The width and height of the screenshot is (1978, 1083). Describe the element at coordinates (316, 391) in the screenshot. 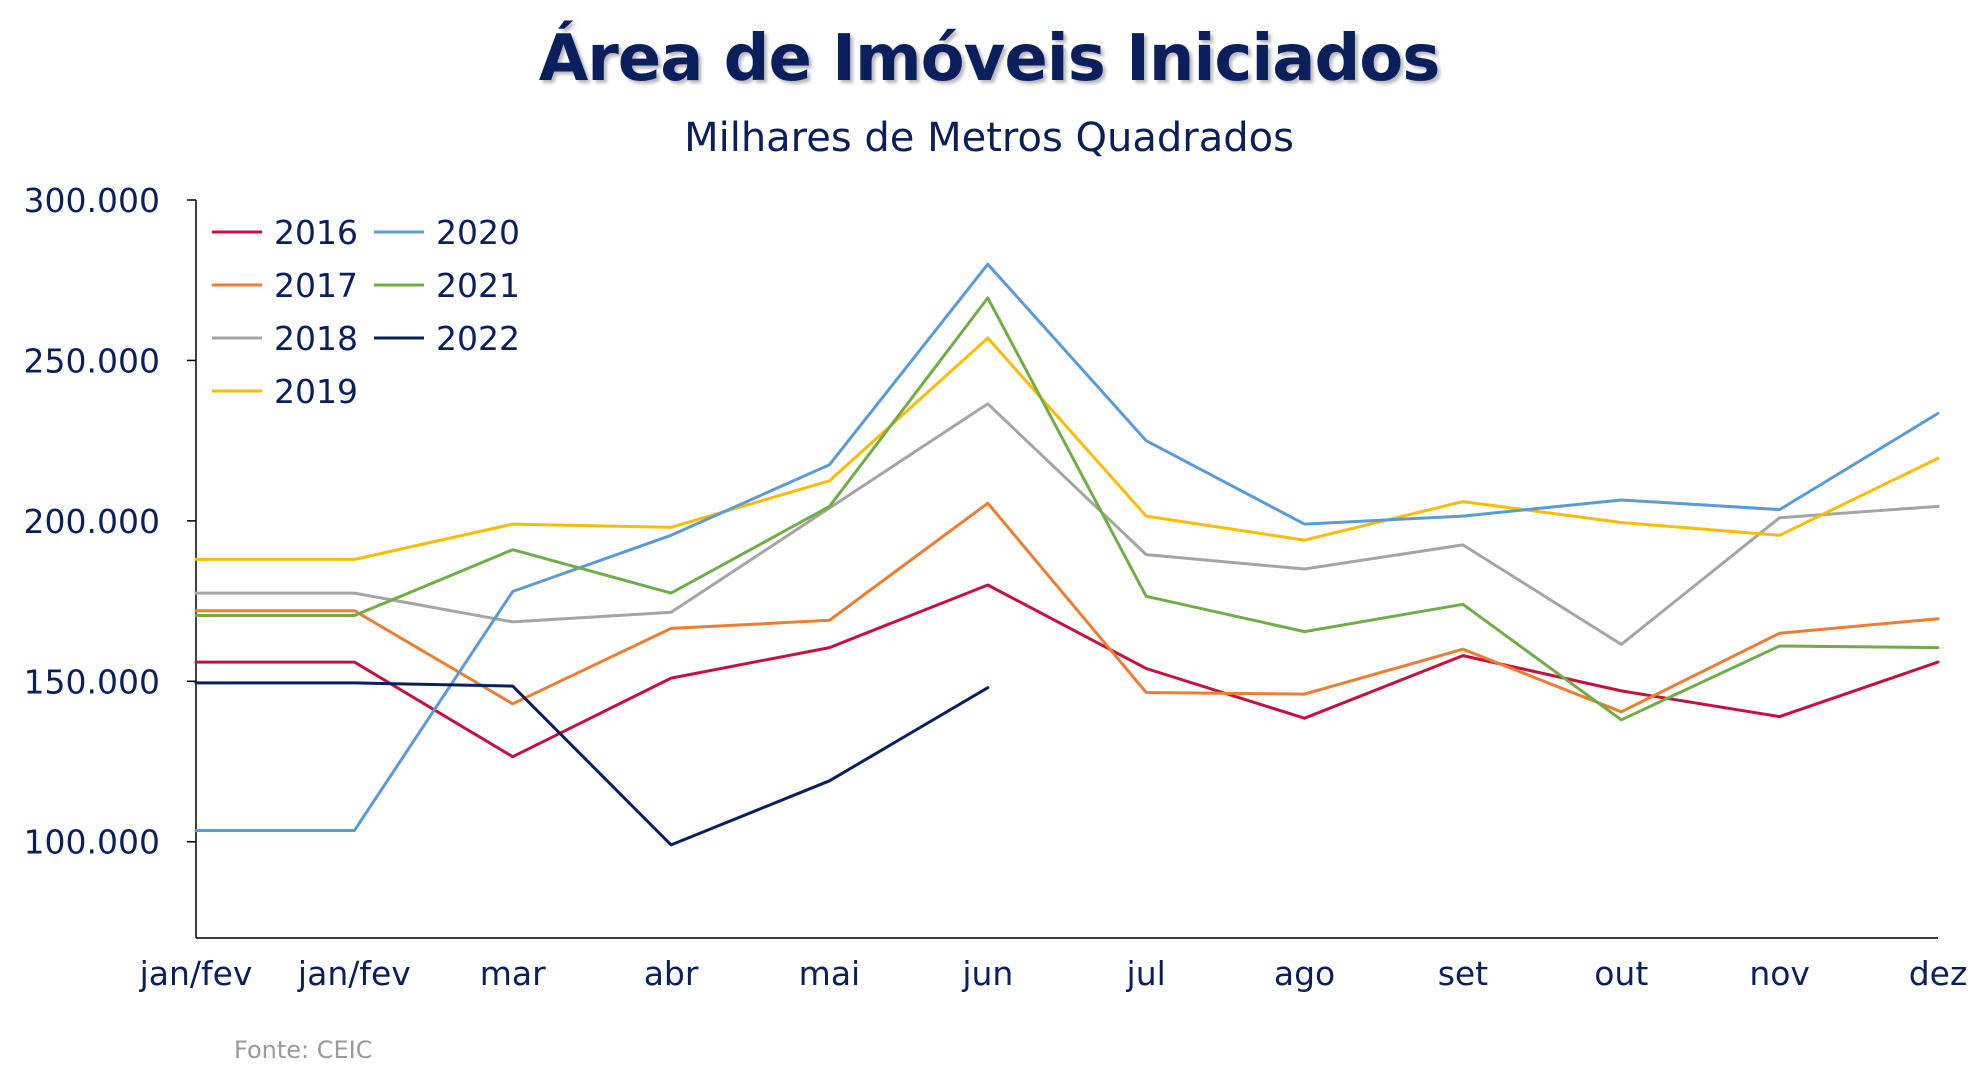

I see `legend-label-2019: 2019` at that location.